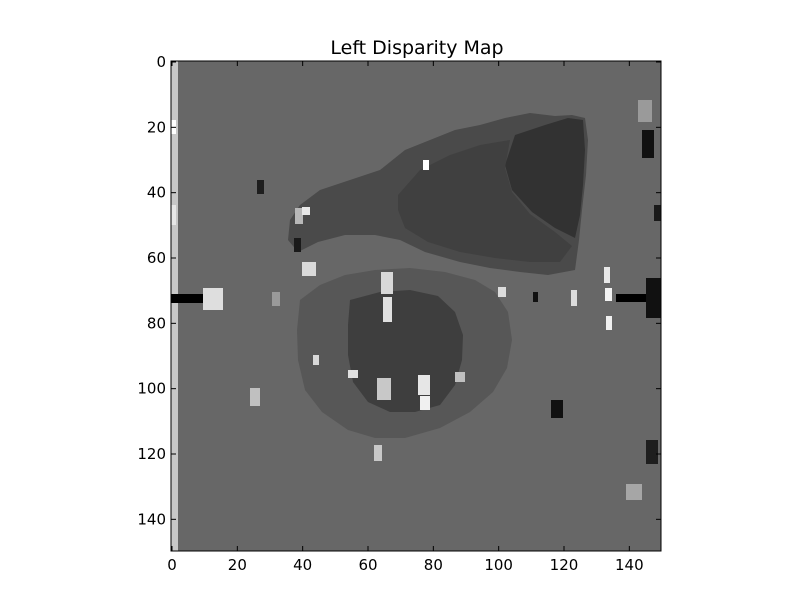 The width and height of the screenshot is (812, 612). I want to click on x-tick-label: 20, so click(237, 565).